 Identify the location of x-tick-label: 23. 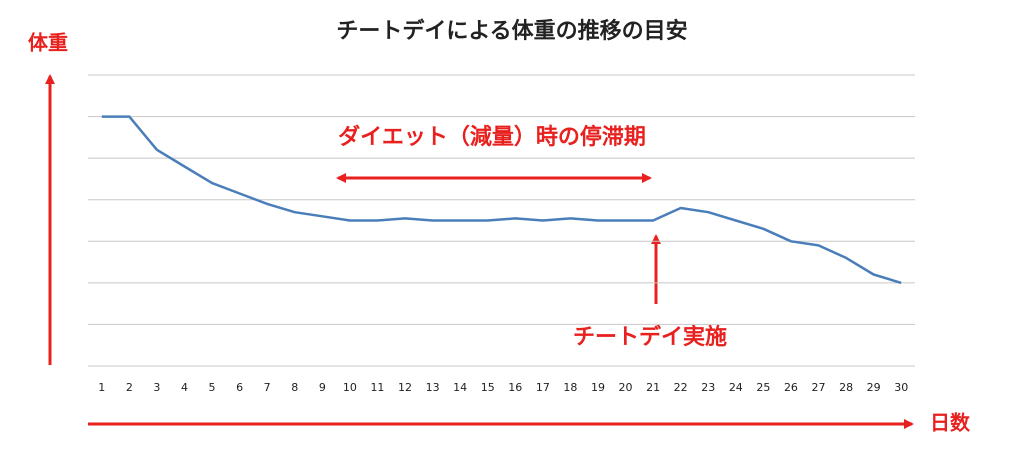
(708, 387).